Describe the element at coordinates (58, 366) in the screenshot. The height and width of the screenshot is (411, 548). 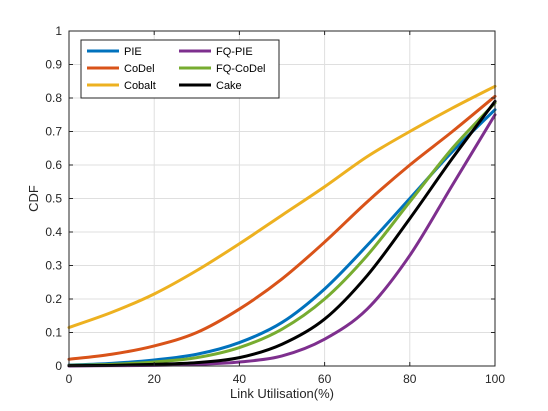
I see `y-tick-label: 0` at that location.